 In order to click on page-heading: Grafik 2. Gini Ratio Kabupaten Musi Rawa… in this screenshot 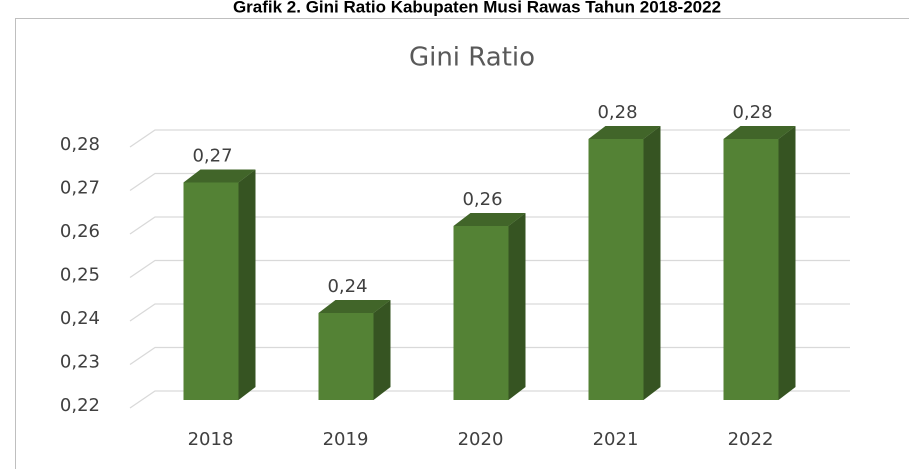, I will do `click(477, 8)`.